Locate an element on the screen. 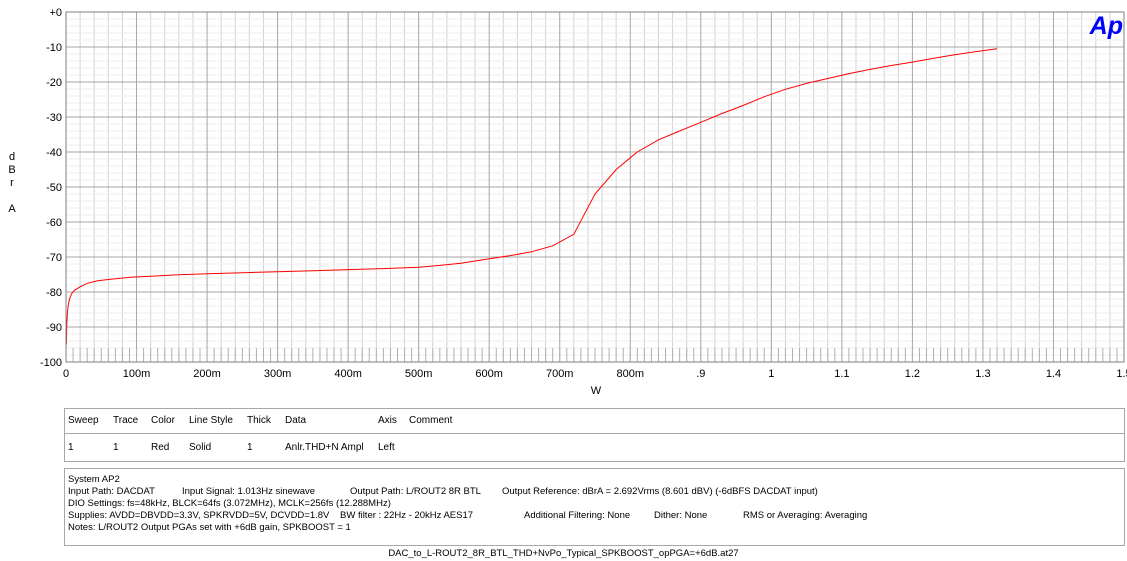  x-tick-label: 1.3 is located at coordinates (982, 374).